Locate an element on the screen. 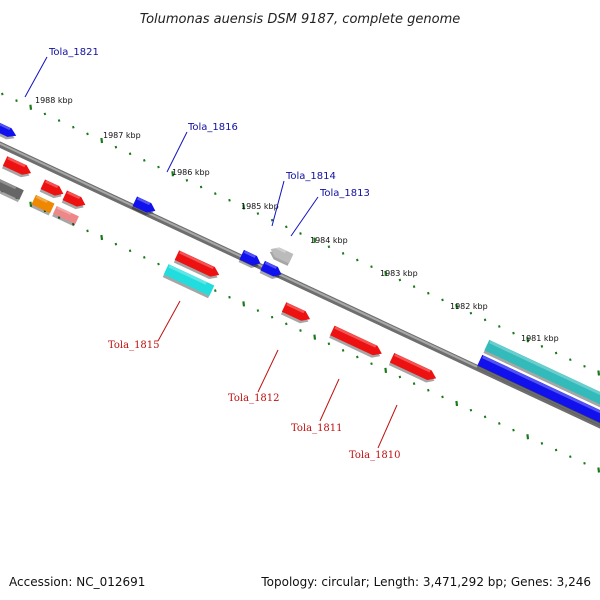 This screenshot has width=600, height=600. gene-red-c is located at coordinates (73, 200).